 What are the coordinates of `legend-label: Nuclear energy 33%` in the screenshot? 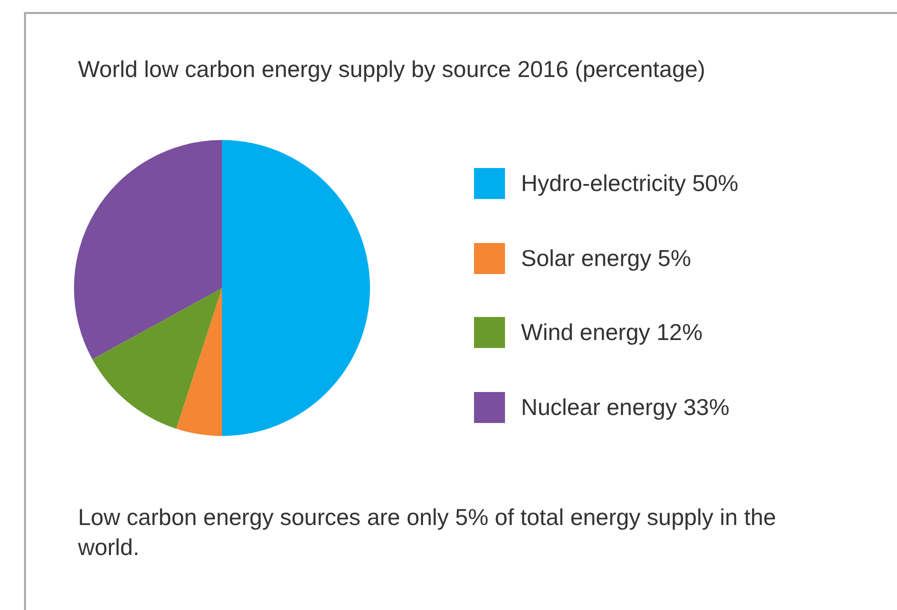 It's located at (625, 407).